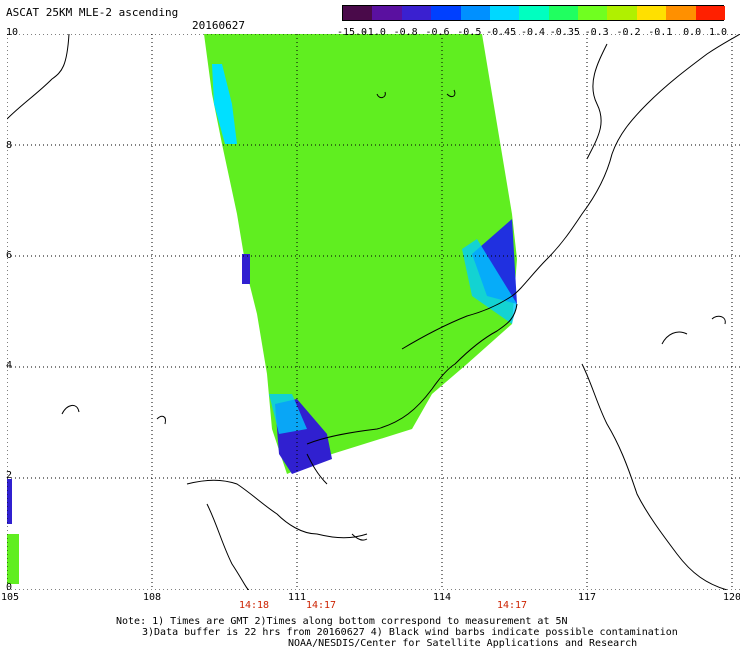  I want to click on colorbar-label: -0.6, so click(437, 32).